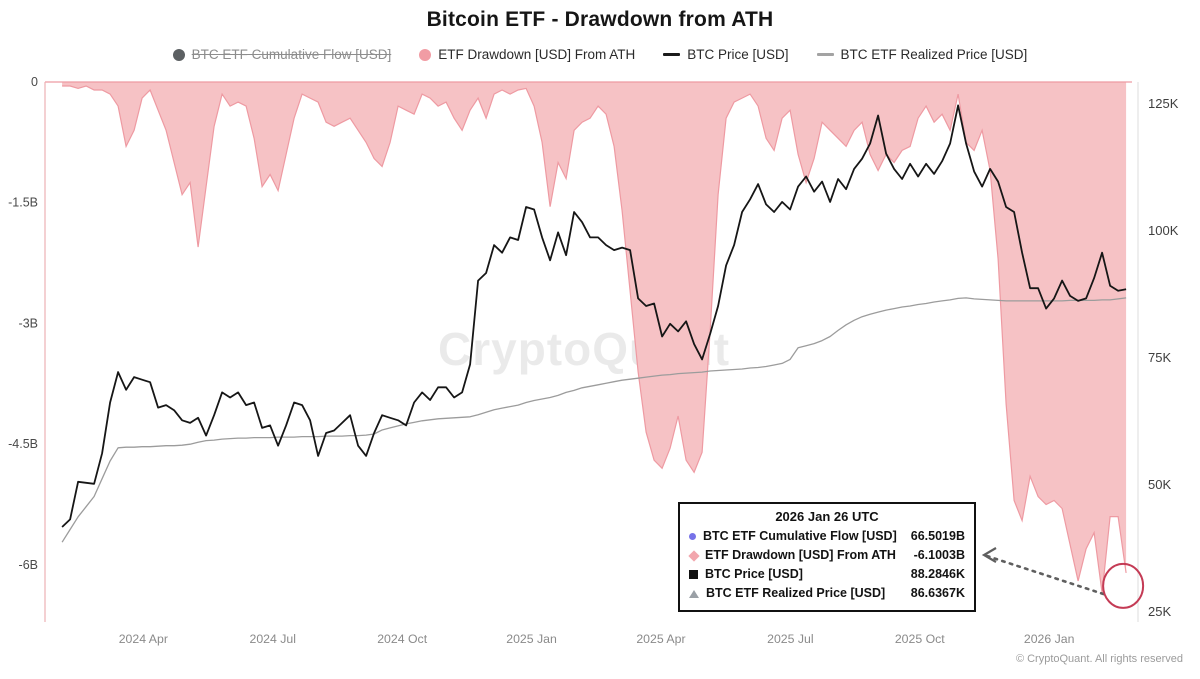  What do you see at coordinates (531, 639) in the screenshot?
I see `x-axis-tick: 2025 Jan` at bounding box center [531, 639].